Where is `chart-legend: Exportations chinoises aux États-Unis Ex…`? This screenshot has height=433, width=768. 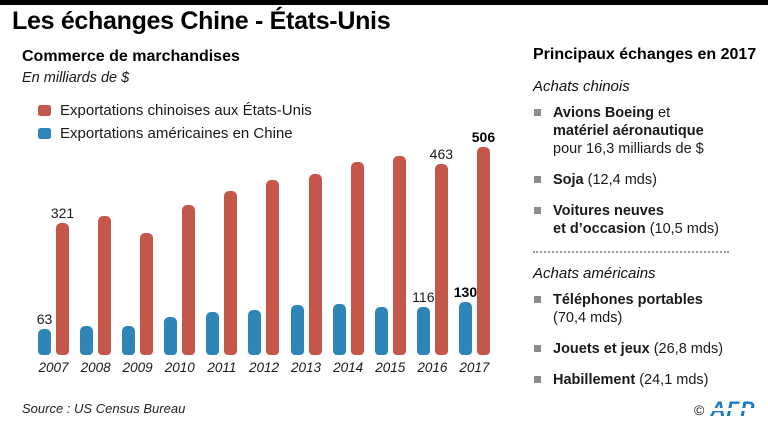
chart-legend: Exportations chinoises aux États-Unis Ex… is located at coordinates (175, 122).